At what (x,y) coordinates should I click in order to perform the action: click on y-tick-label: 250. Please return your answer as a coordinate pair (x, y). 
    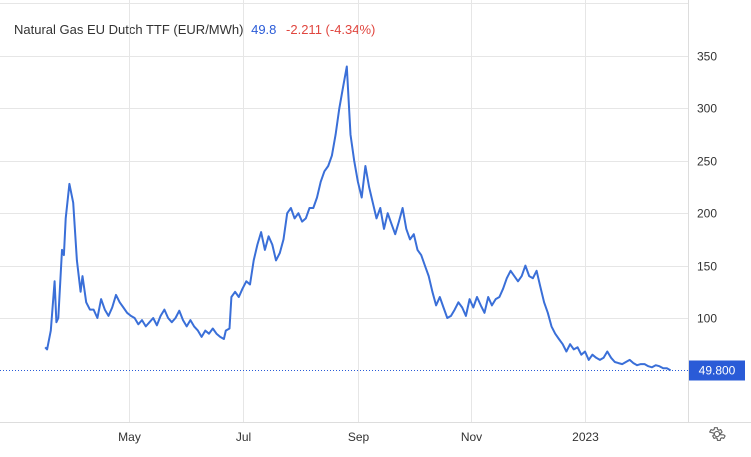
    Looking at the image, I should click on (707, 162).